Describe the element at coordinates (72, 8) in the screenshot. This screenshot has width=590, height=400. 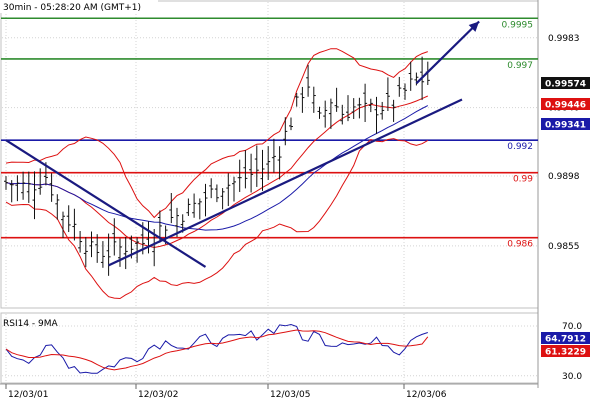
I see `chart-header: 30min - 05:28:20 AM (GMT+1)` at that location.